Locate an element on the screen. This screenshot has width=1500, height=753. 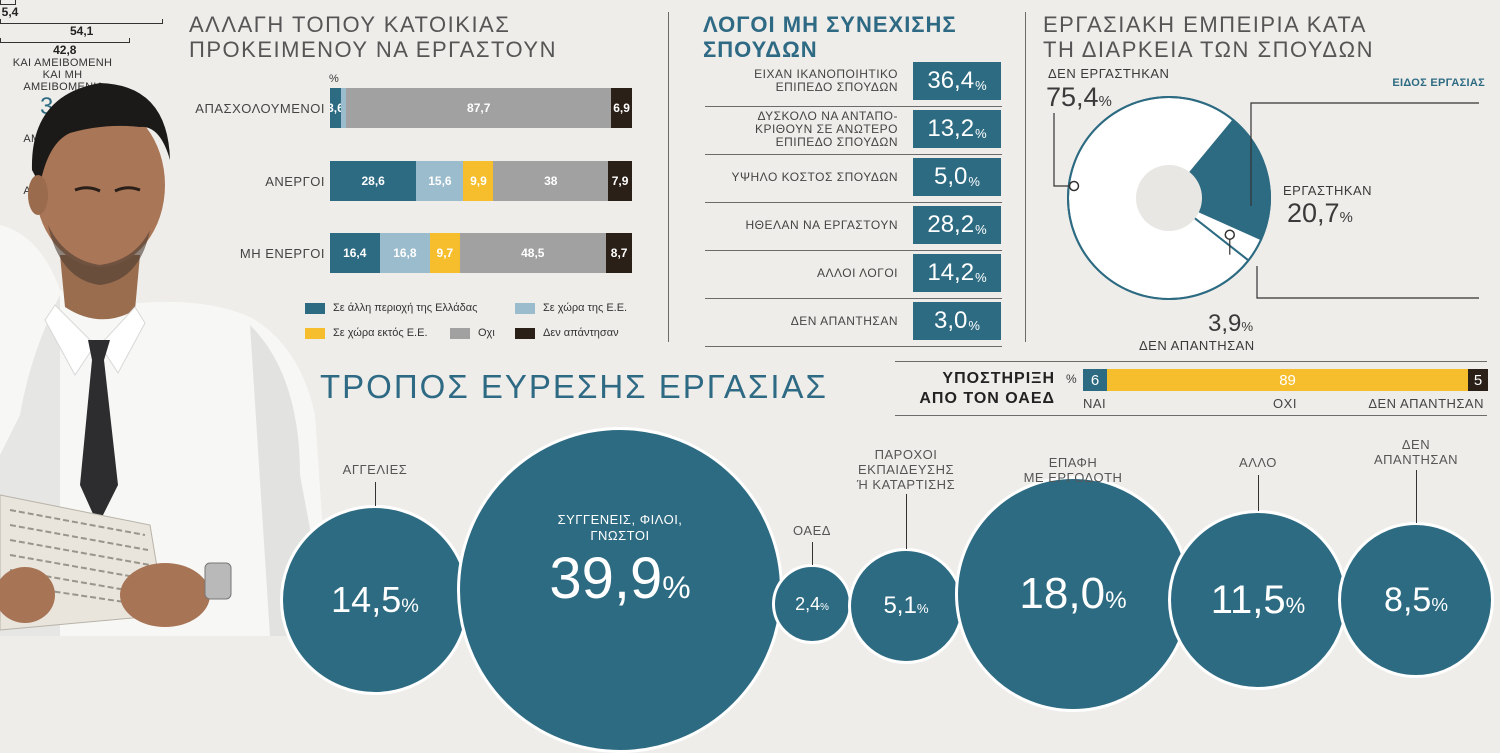
bubble-category-label: ΑΓΓΕΛΙΕΣ is located at coordinates (375, 469).